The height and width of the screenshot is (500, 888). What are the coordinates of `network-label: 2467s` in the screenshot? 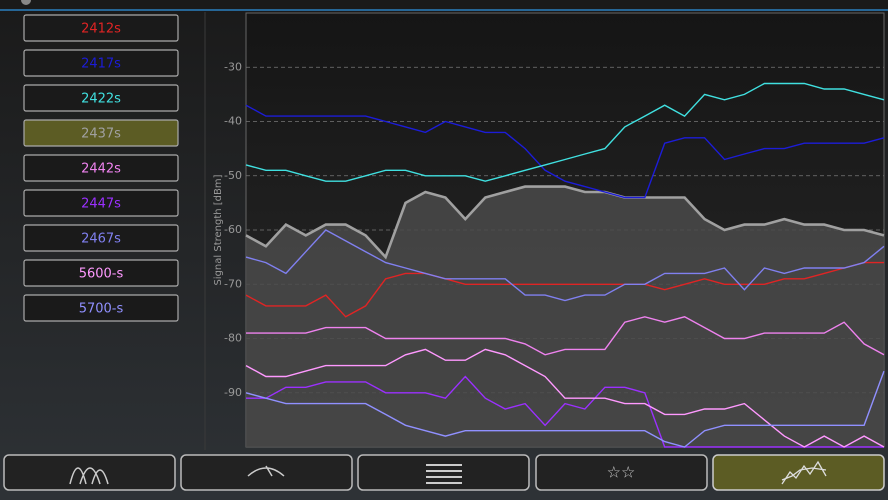 It's located at (101, 239).